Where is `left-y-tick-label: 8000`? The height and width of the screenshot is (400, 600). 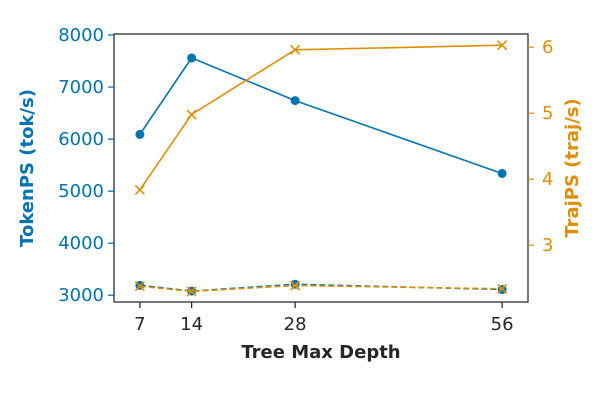
left-y-tick-label: 8000 is located at coordinates (81, 35).